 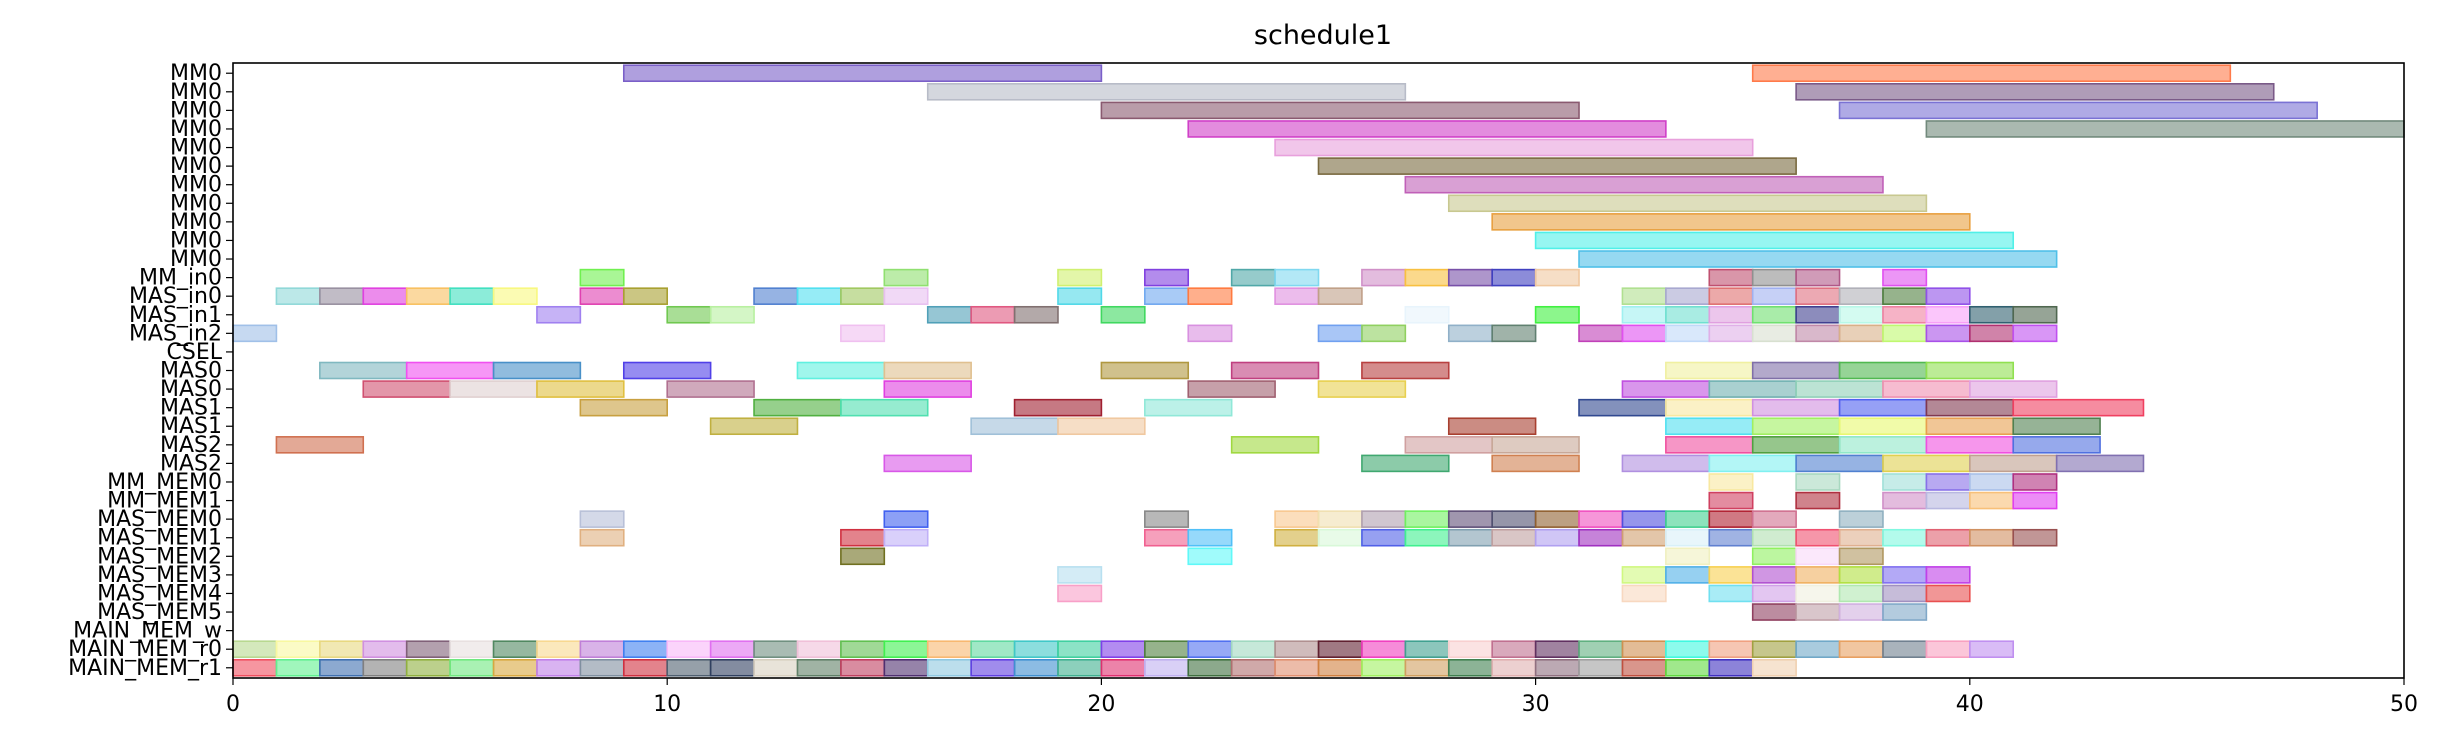 What do you see at coordinates (159, 538) in the screenshot?
I see `y-tick-label: MAS_MEM1` at bounding box center [159, 538].